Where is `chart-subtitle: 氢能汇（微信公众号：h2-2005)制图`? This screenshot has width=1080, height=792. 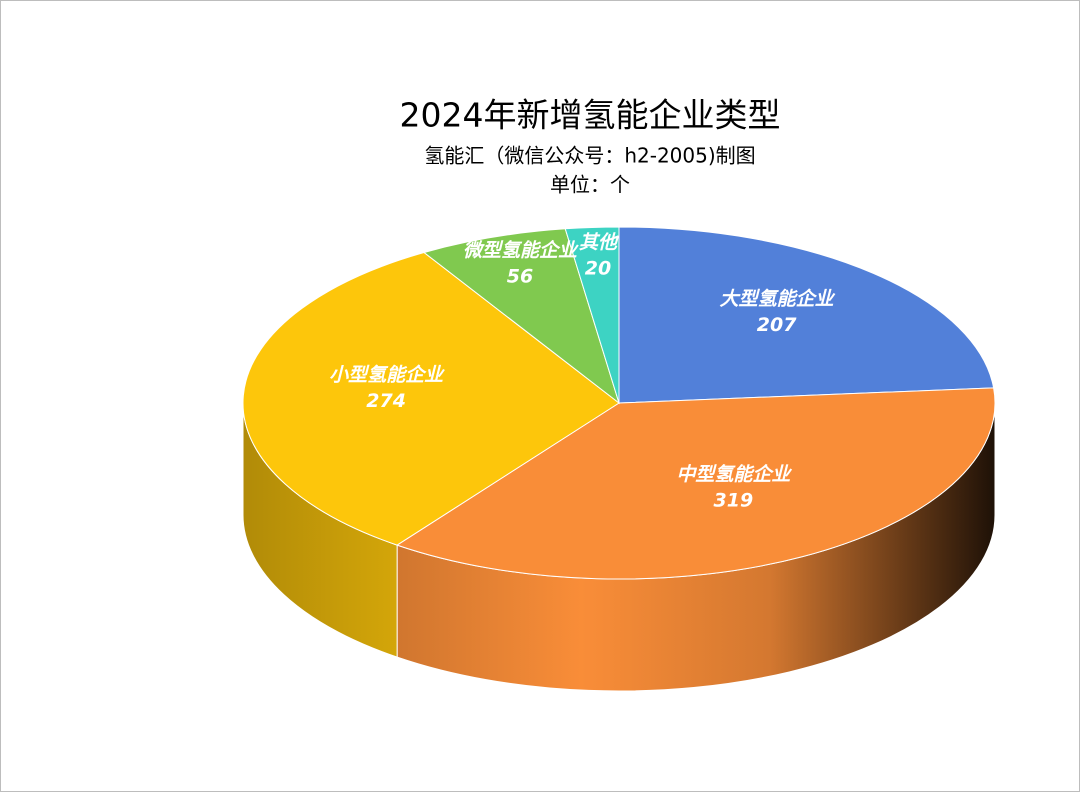 chart-subtitle: 氢能汇（微信公众号：h2-2005)制图 is located at coordinates (589, 156).